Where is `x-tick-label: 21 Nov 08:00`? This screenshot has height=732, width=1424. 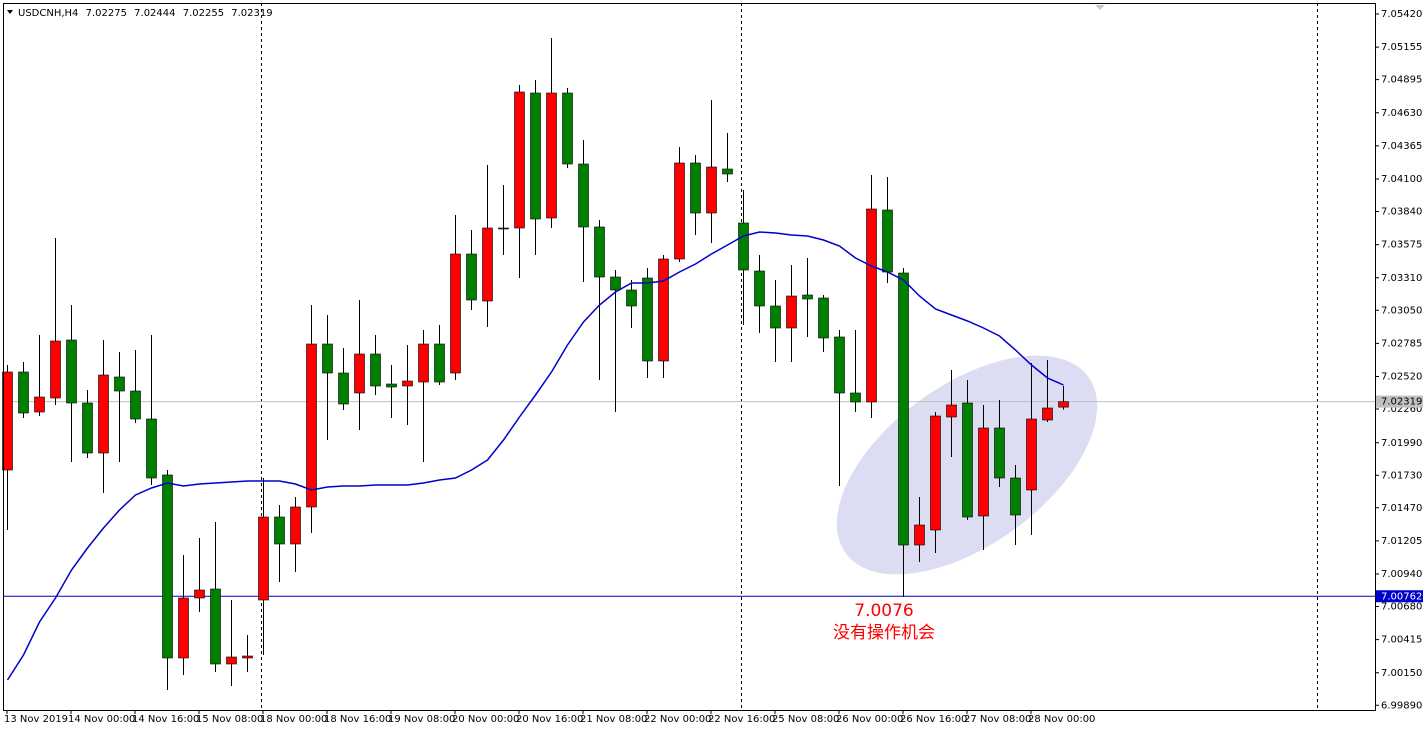 x-tick-label: 21 Nov 08:00 is located at coordinates (613, 719).